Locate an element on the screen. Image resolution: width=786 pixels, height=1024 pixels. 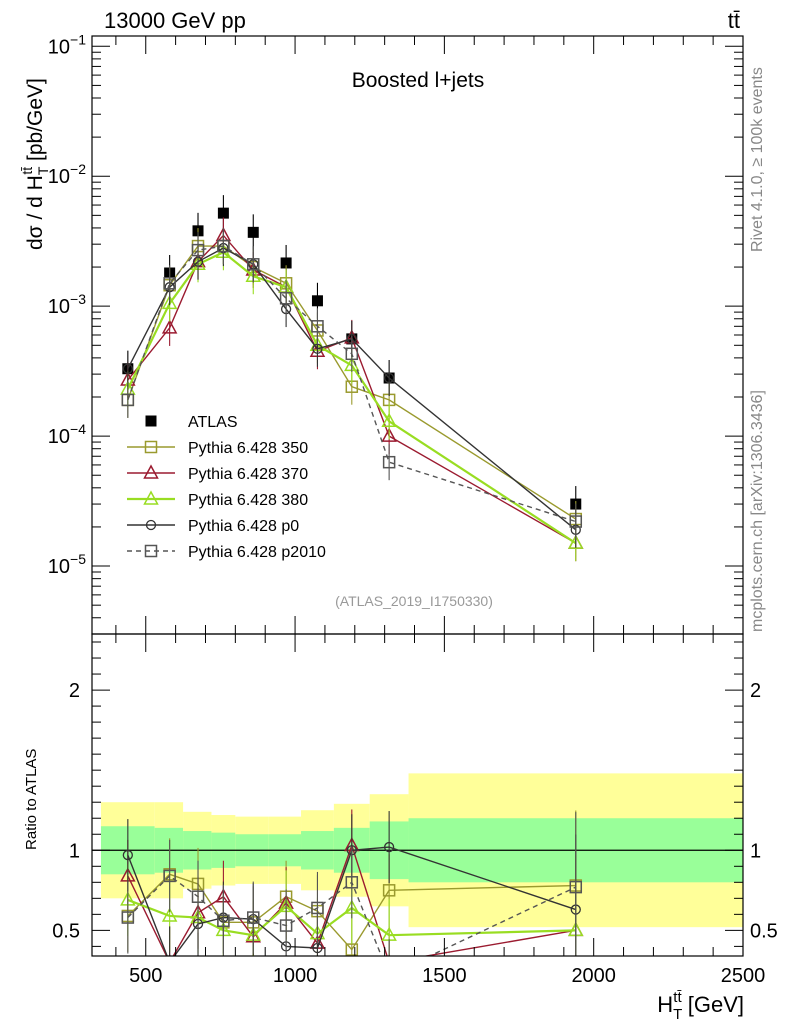
ratio-data-layer is located at coordinates (352, 895).